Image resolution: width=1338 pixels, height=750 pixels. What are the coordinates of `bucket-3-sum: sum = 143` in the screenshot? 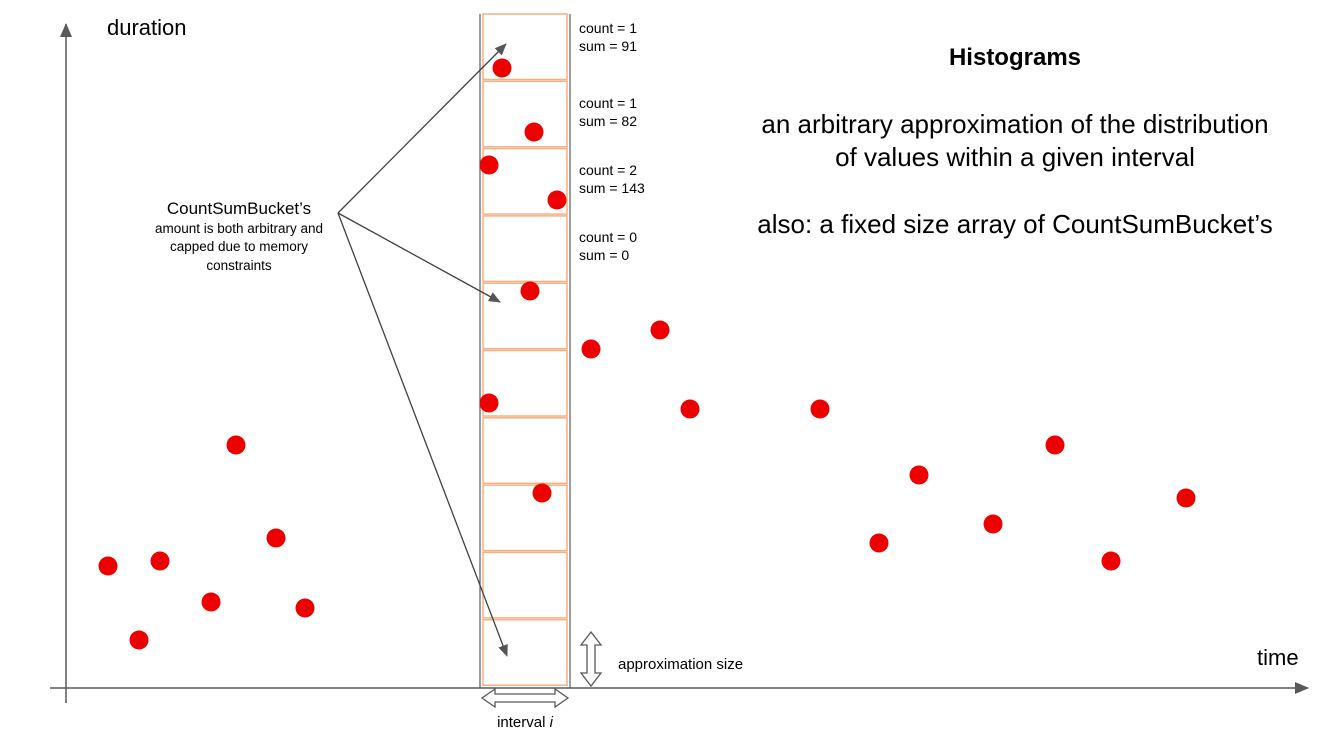 It's located at (612, 188).